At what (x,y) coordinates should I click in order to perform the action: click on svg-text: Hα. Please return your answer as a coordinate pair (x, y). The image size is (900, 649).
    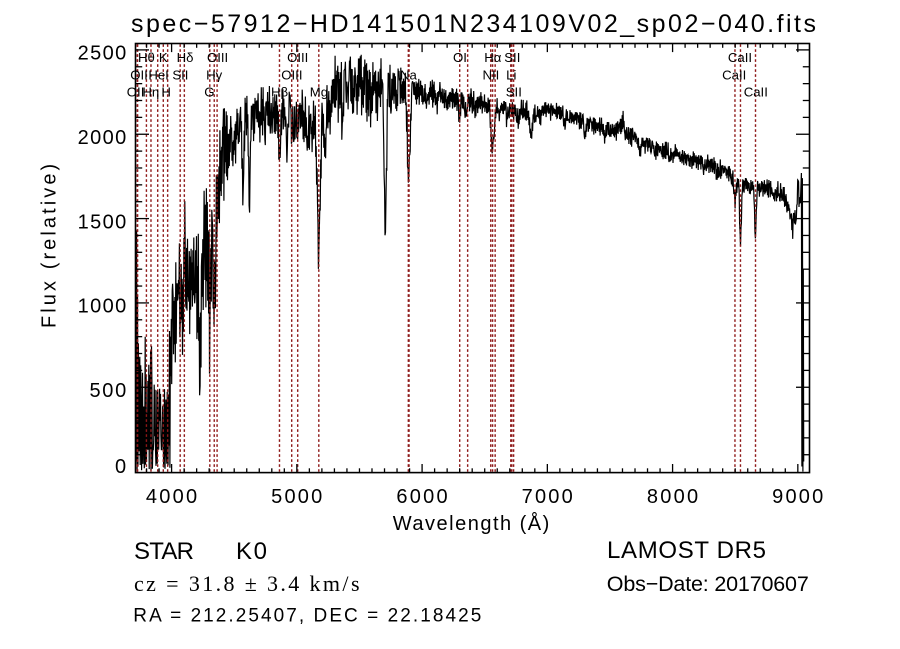
    Looking at the image, I should click on (493, 57).